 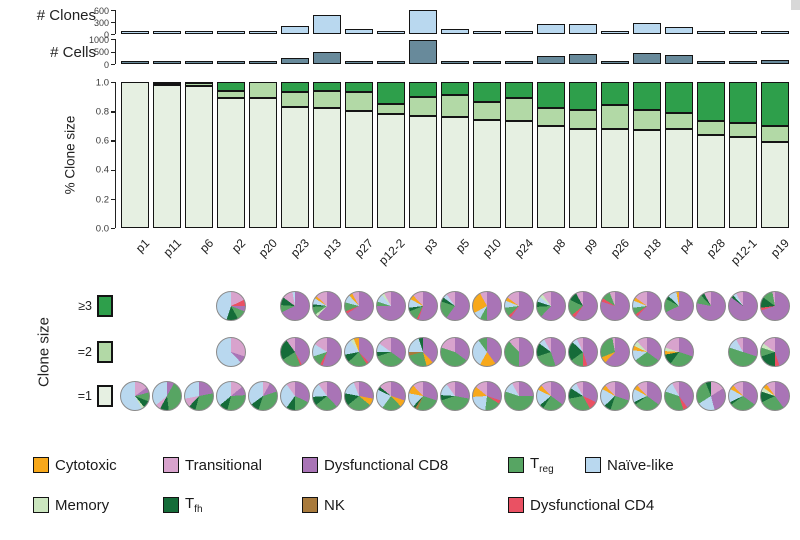 What do you see at coordinates (106, 64) in the screenshot?
I see `y-tick-label: 0` at bounding box center [106, 64].